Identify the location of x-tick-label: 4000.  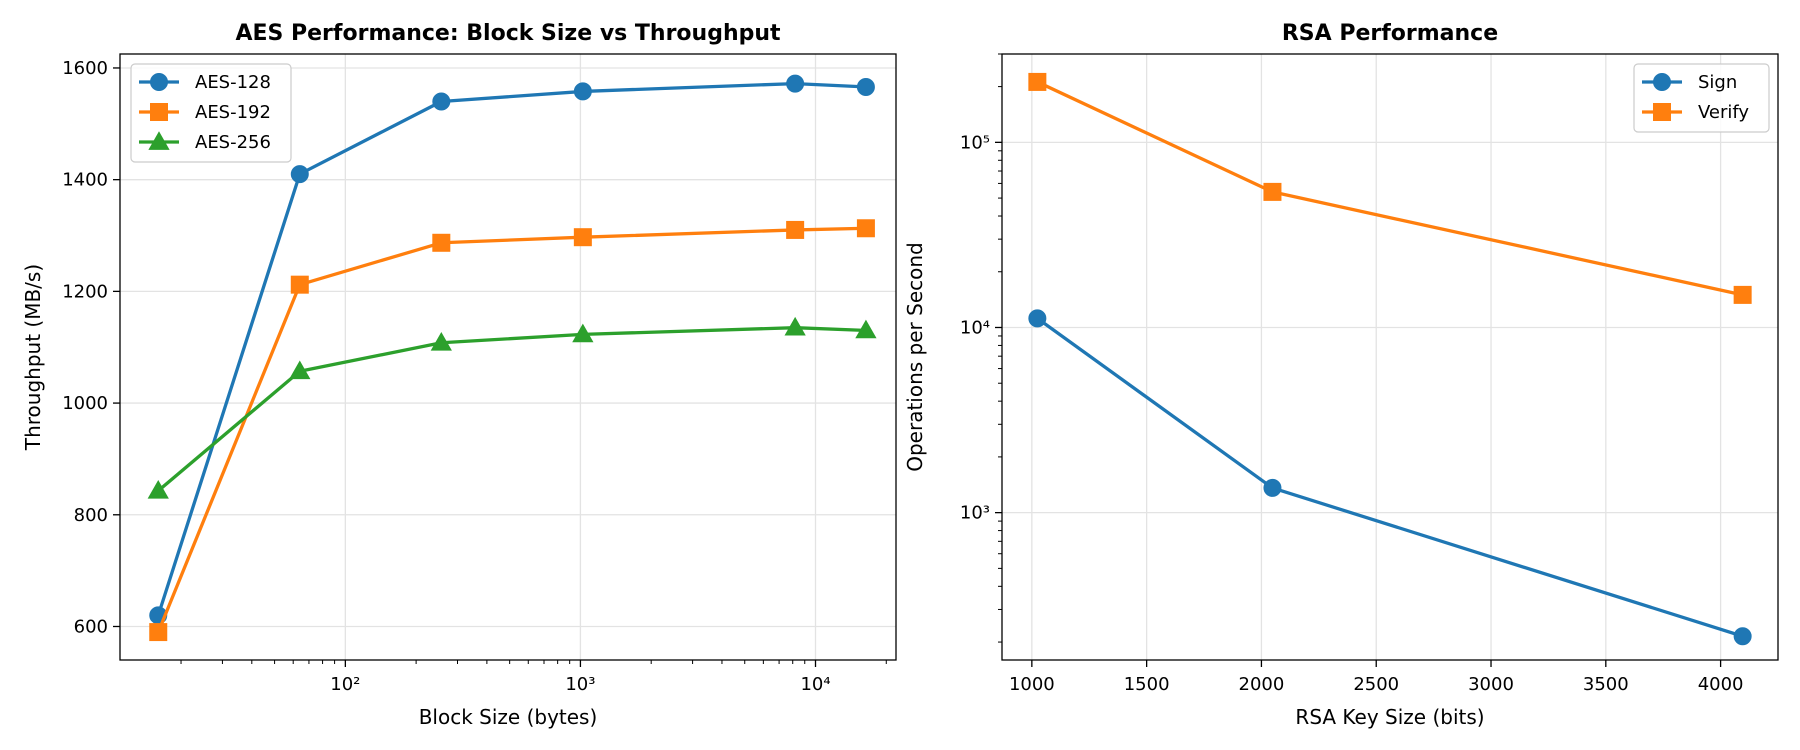
(1721, 684).